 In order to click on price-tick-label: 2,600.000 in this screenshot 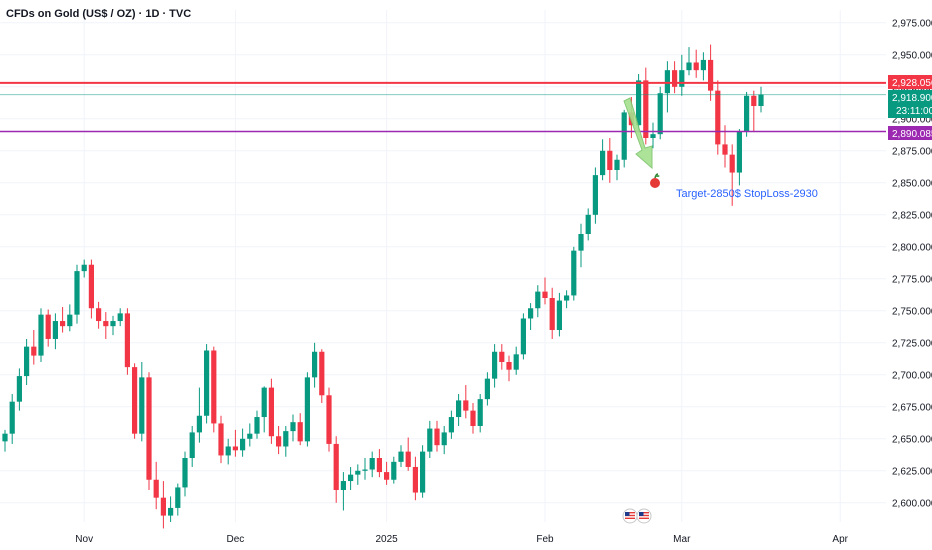, I will do `click(912, 503)`.